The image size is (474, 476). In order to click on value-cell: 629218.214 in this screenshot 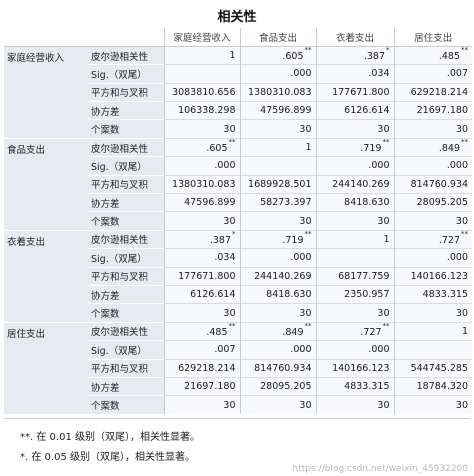, I will do `click(201, 368)`.